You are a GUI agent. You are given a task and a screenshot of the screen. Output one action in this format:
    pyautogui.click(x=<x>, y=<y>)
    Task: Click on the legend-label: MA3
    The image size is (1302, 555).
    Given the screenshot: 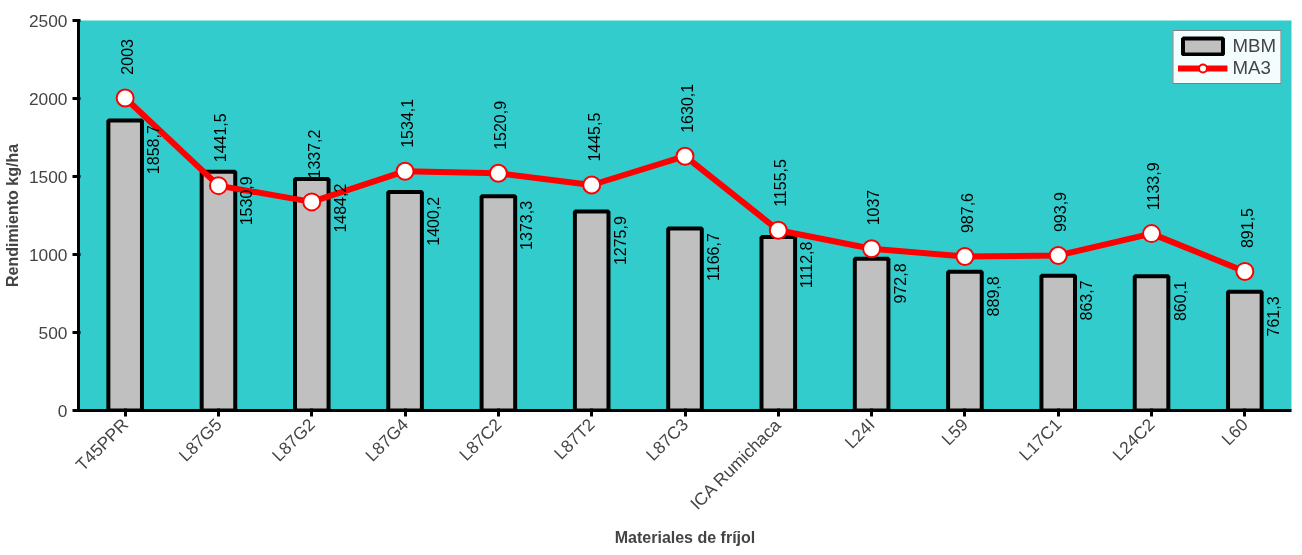 What is the action you would take?
    pyautogui.click(x=1251, y=68)
    